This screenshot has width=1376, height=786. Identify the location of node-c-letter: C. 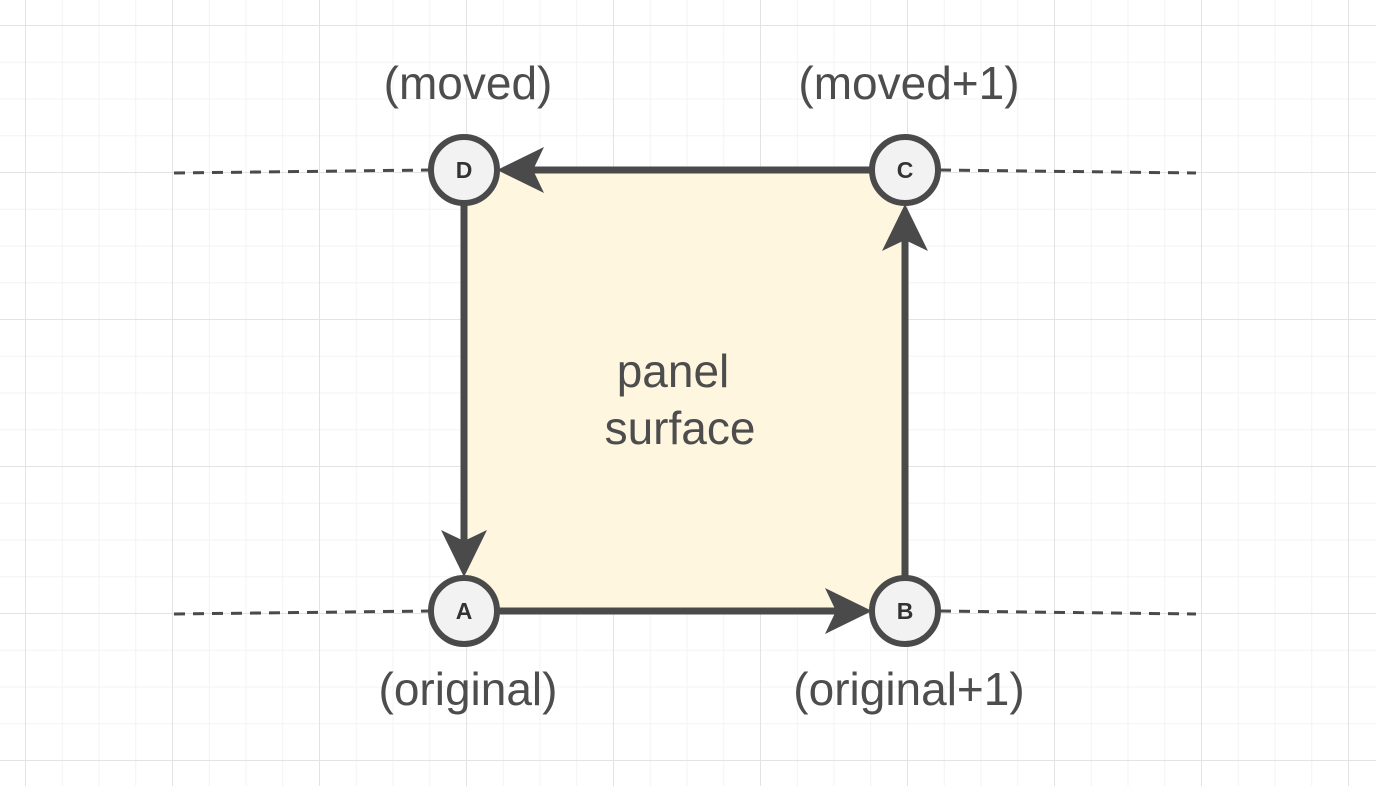
(905, 170).